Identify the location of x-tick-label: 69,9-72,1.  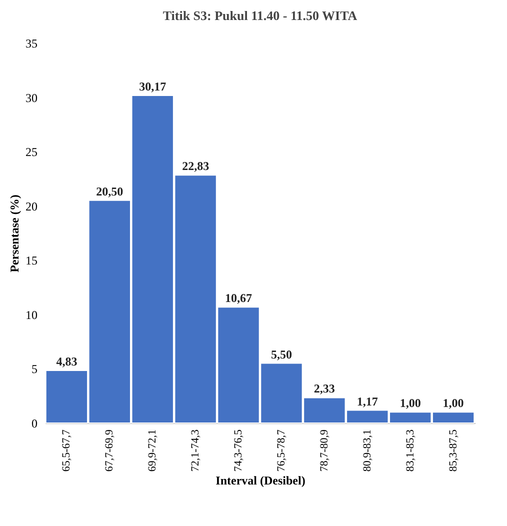
(152, 451).